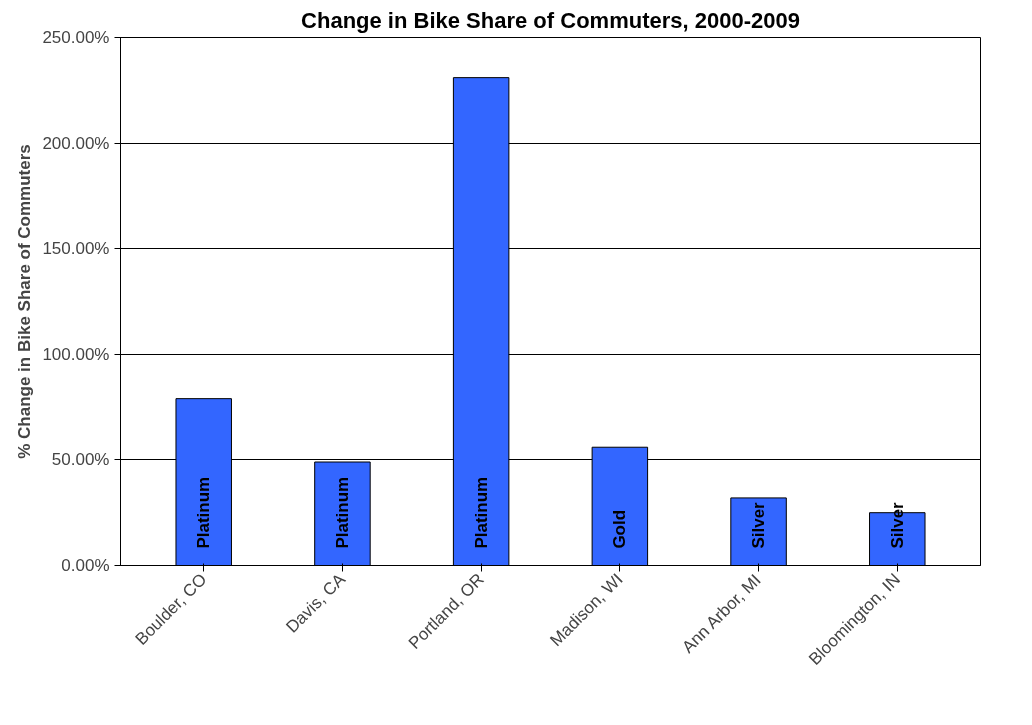  Describe the element at coordinates (80, 460) in the screenshot. I see `y-tick-label: 50.00%` at that location.